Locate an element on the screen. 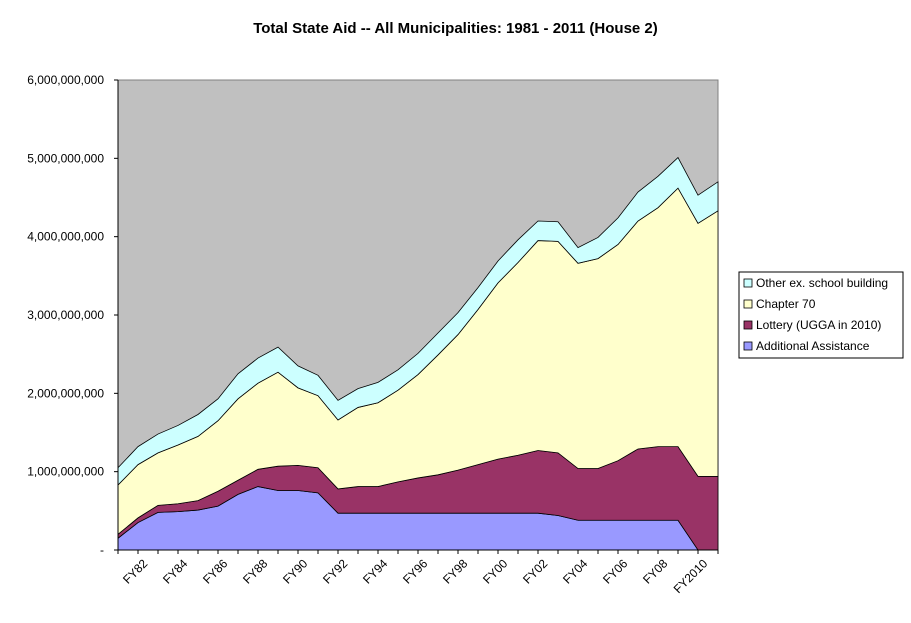 The image size is (911, 623). x-tick-label: FY02 is located at coordinates (535, 571).